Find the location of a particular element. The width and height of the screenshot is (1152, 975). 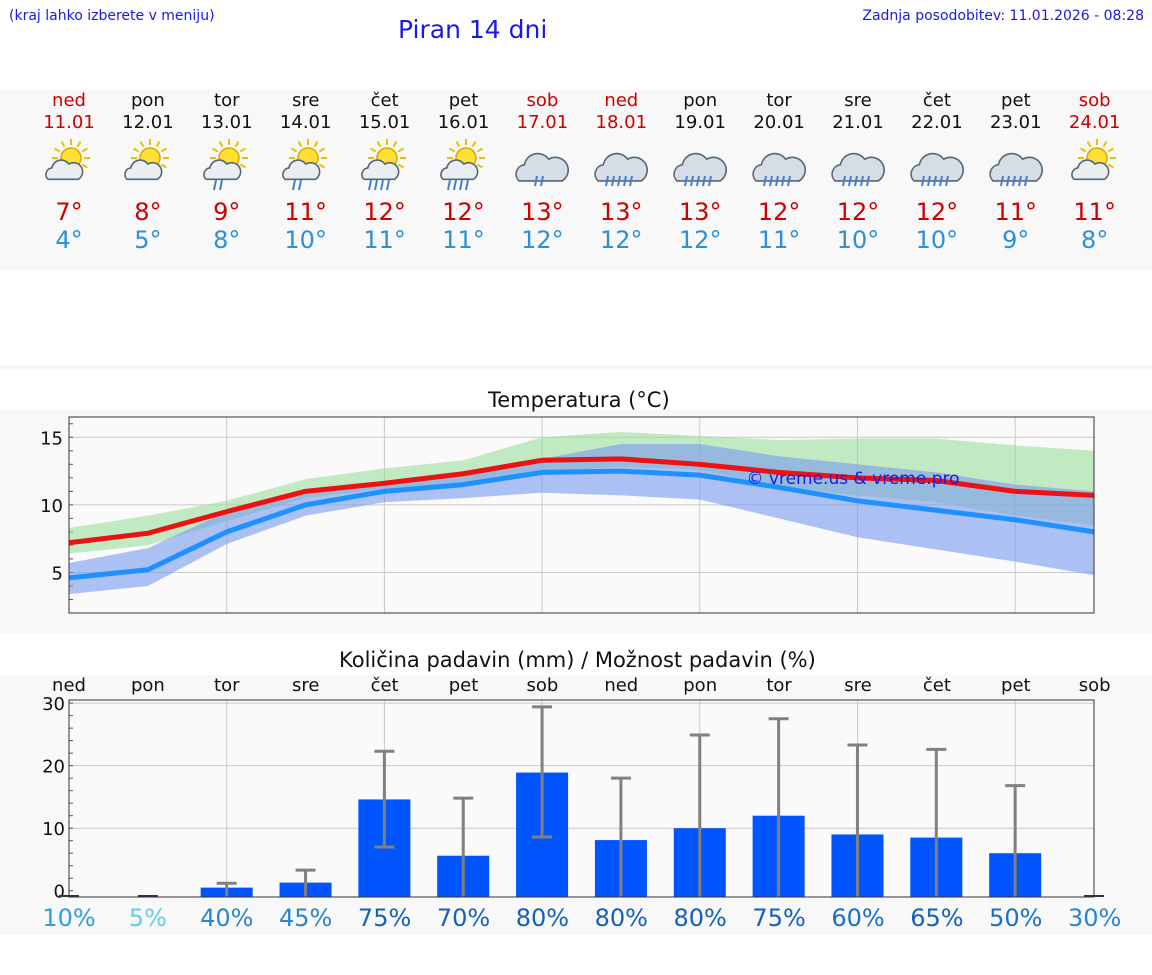

location-hint-link: (kraj lahko izberete v meniju) is located at coordinates (112, 16).